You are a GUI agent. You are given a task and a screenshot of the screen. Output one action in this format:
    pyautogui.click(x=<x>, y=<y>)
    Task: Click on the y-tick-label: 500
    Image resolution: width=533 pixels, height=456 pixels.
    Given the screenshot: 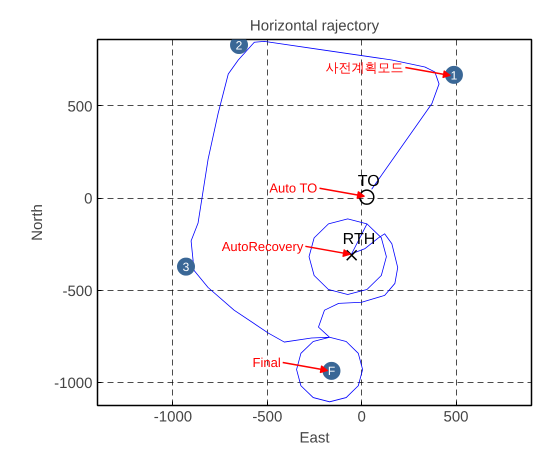 What is the action you would take?
    pyautogui.click(x=80, y=107)
    